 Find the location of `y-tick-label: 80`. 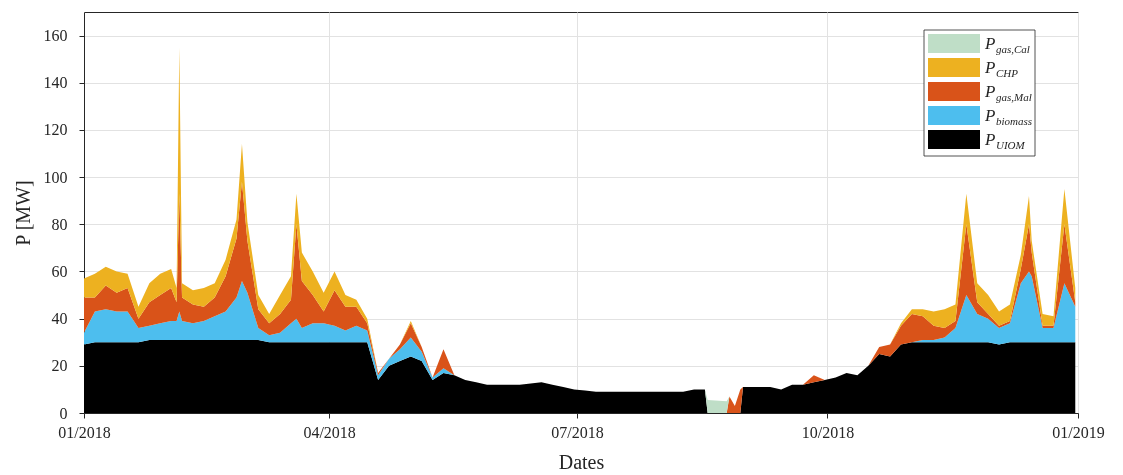

y-tick-label: 80 is located at coordinates (59, 224).